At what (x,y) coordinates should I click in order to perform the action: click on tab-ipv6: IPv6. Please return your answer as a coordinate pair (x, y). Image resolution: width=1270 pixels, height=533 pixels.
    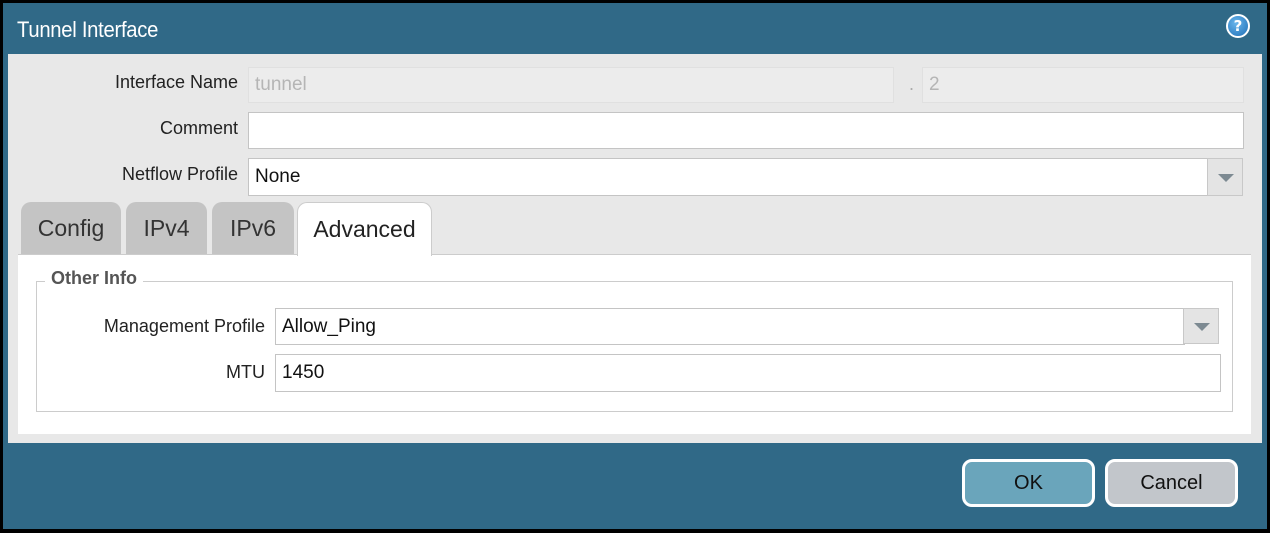
    Looking at the image, I should click on (253, 228).